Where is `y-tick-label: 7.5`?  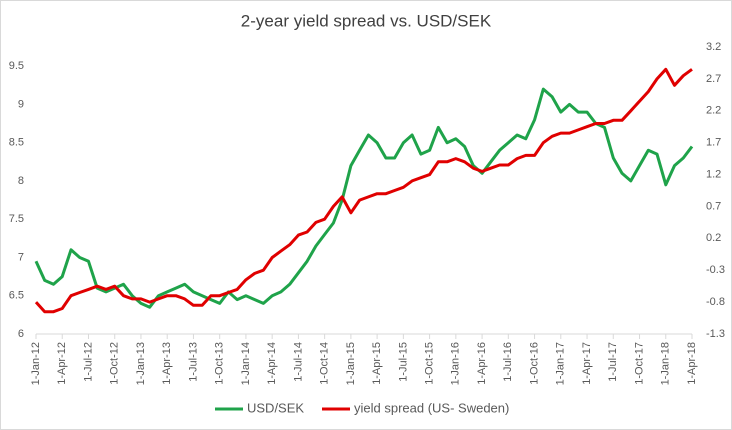 y-tick-label: 7.5 is located at coordinates (16, 219).